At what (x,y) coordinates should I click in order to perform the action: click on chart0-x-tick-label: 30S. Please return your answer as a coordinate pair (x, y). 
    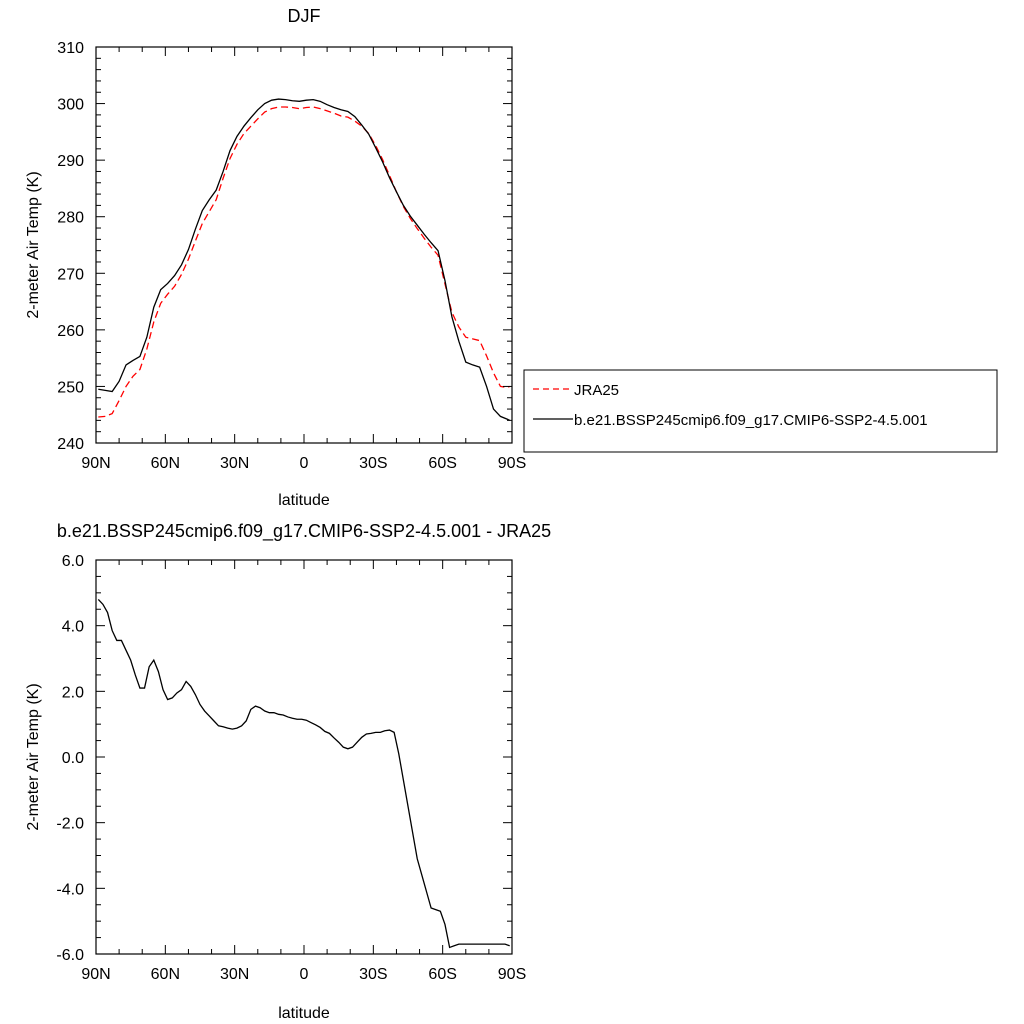
    Looking at the image, I should click on (373, 463).